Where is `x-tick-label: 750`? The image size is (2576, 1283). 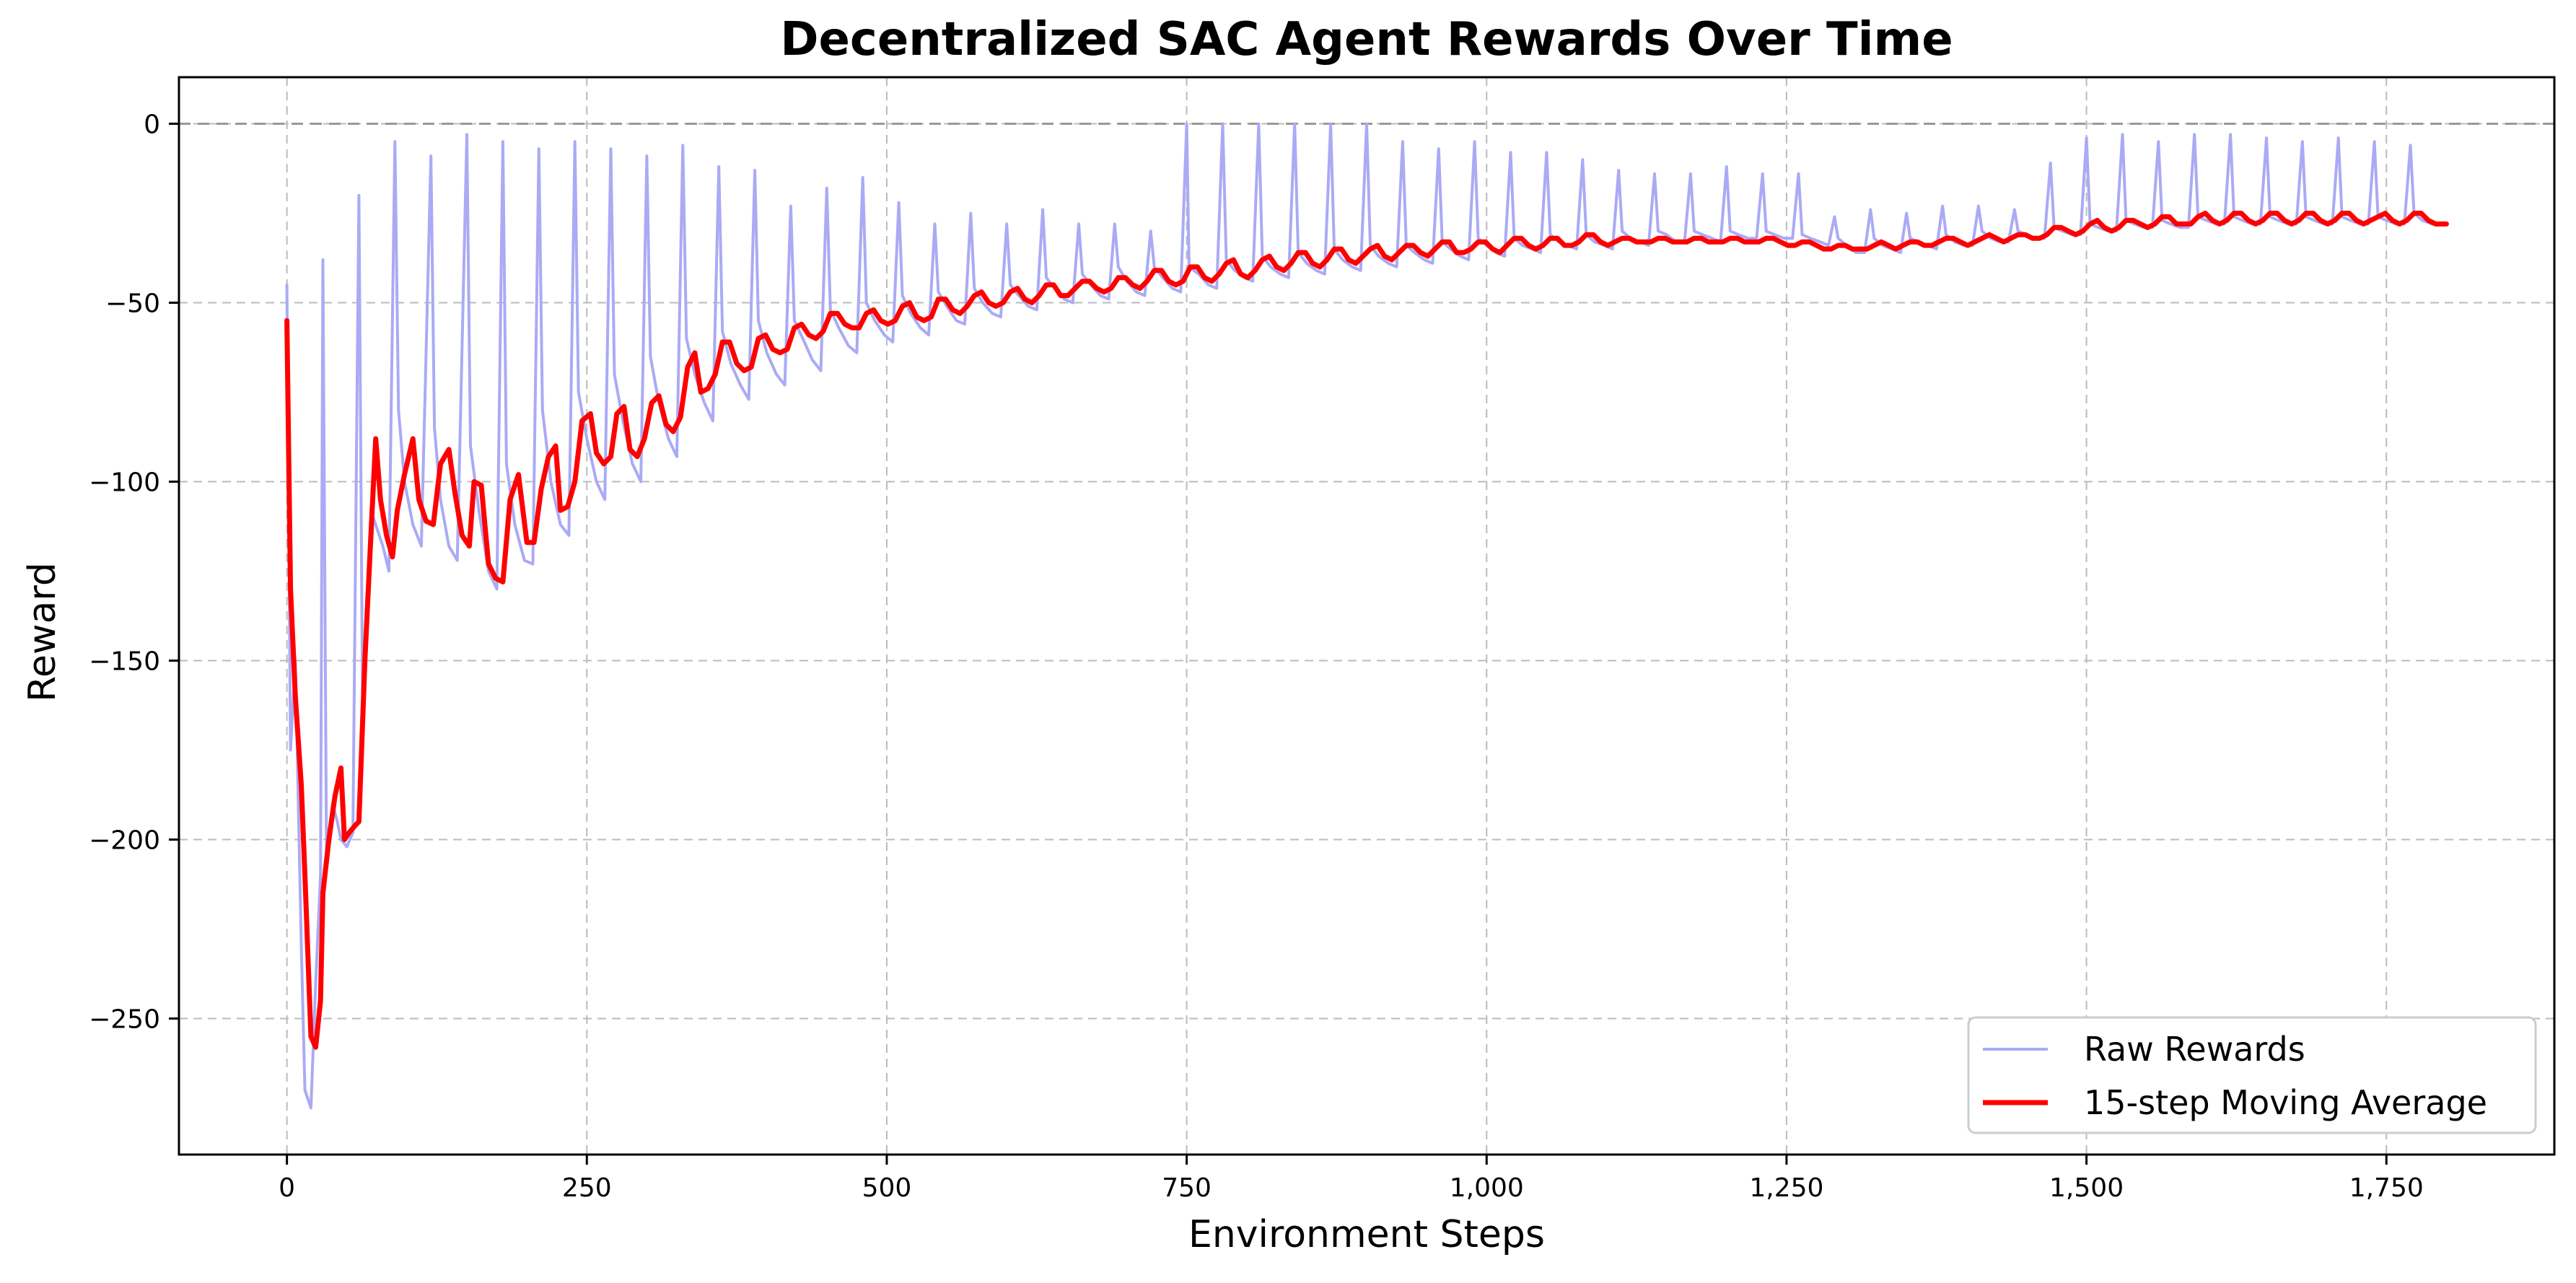 x-tick-label: 750 is located at coordinates (1187, 1188).